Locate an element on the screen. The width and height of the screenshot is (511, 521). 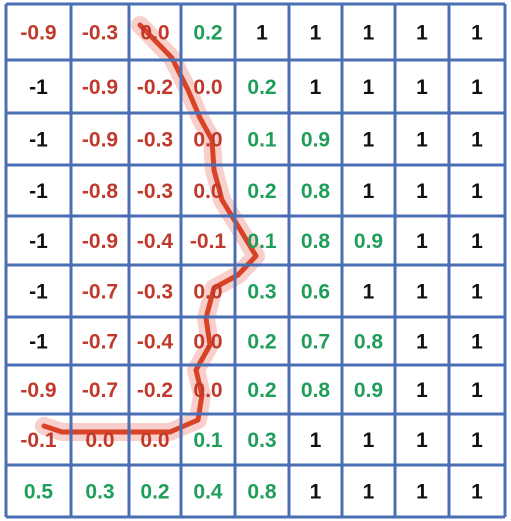
grid-cell-value: 0.6 is located at coordinates (315, 292).